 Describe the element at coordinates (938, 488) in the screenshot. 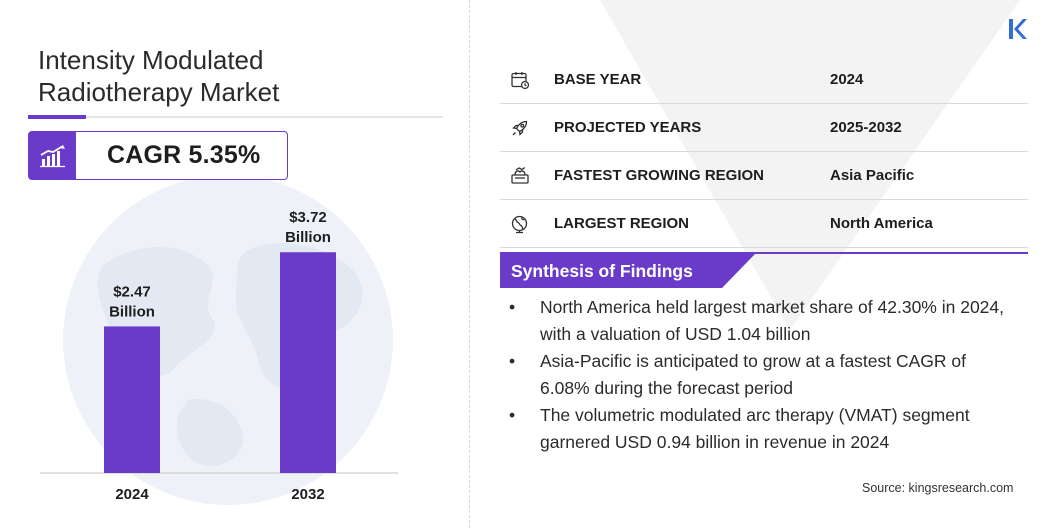

I see `source-note: Source: kingsresearch.com` at that location.